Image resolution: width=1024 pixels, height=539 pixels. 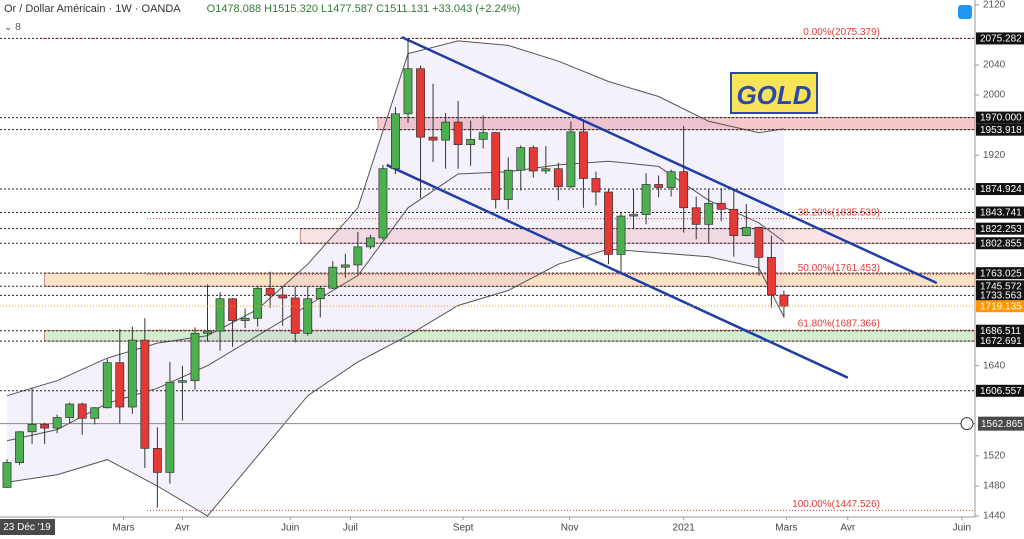 I want to click on settings-icon, so click(x=965, y=12).